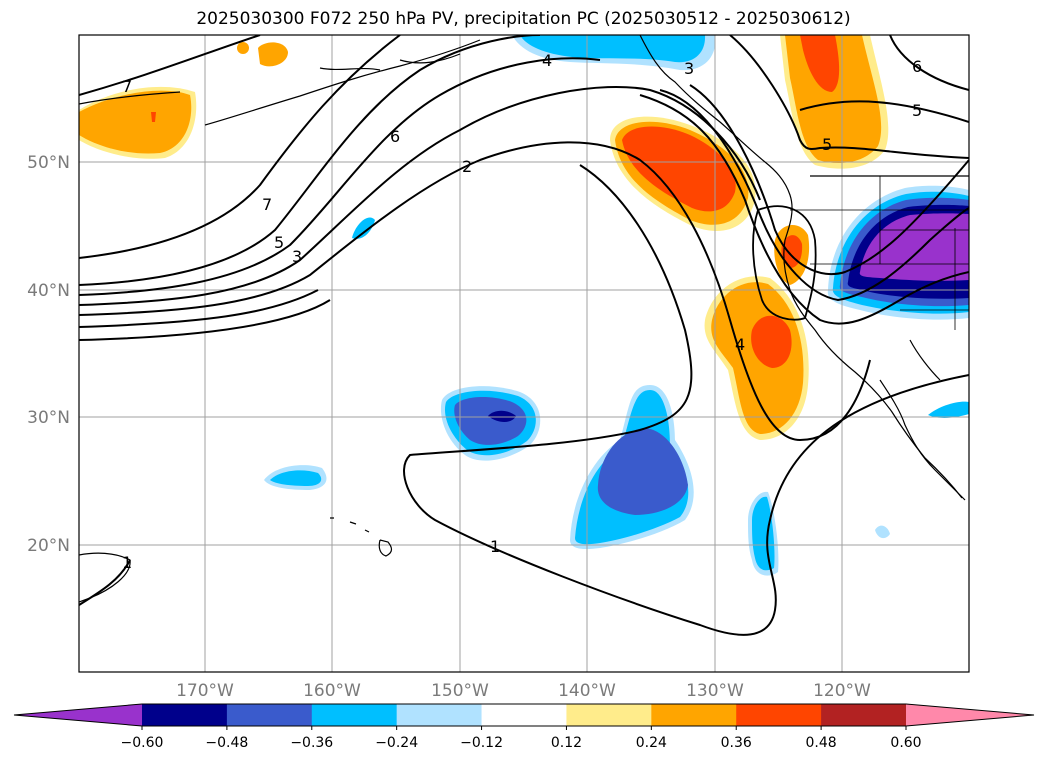 This screenshot has width=1047, height=765. I want to click on colorbar-tick-label: −0.60, so click(142, 743).